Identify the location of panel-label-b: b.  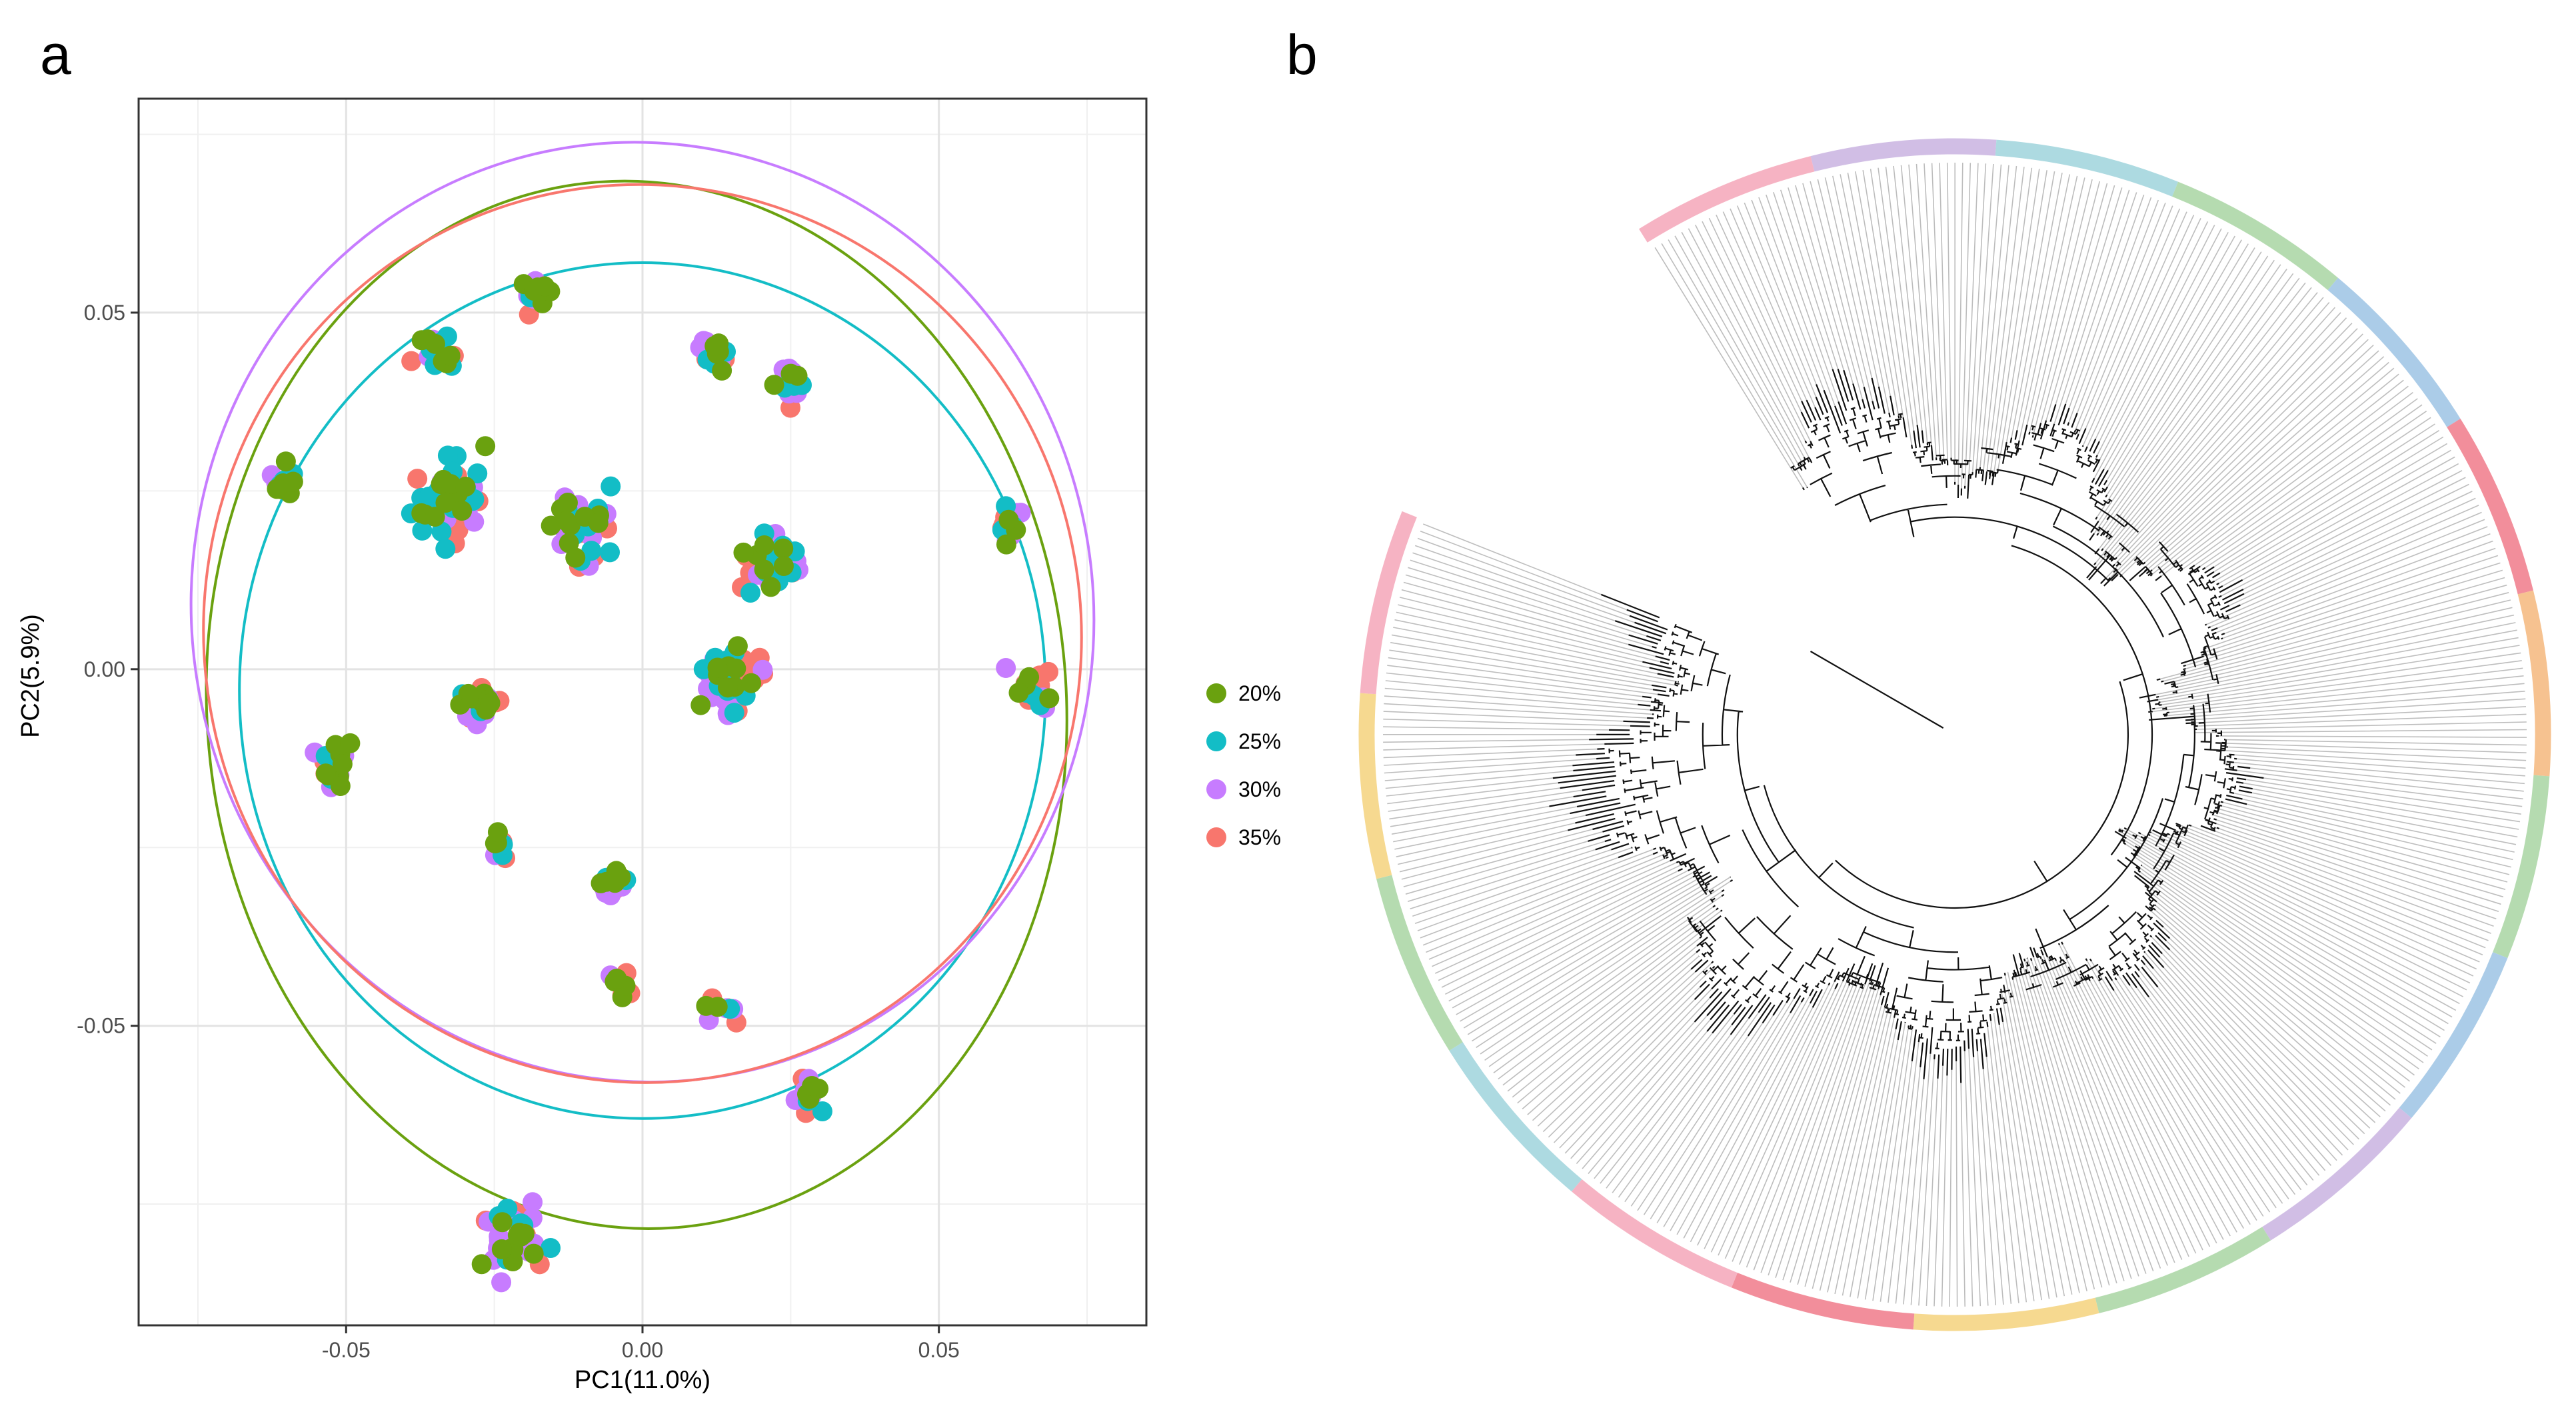
(1302, 54).